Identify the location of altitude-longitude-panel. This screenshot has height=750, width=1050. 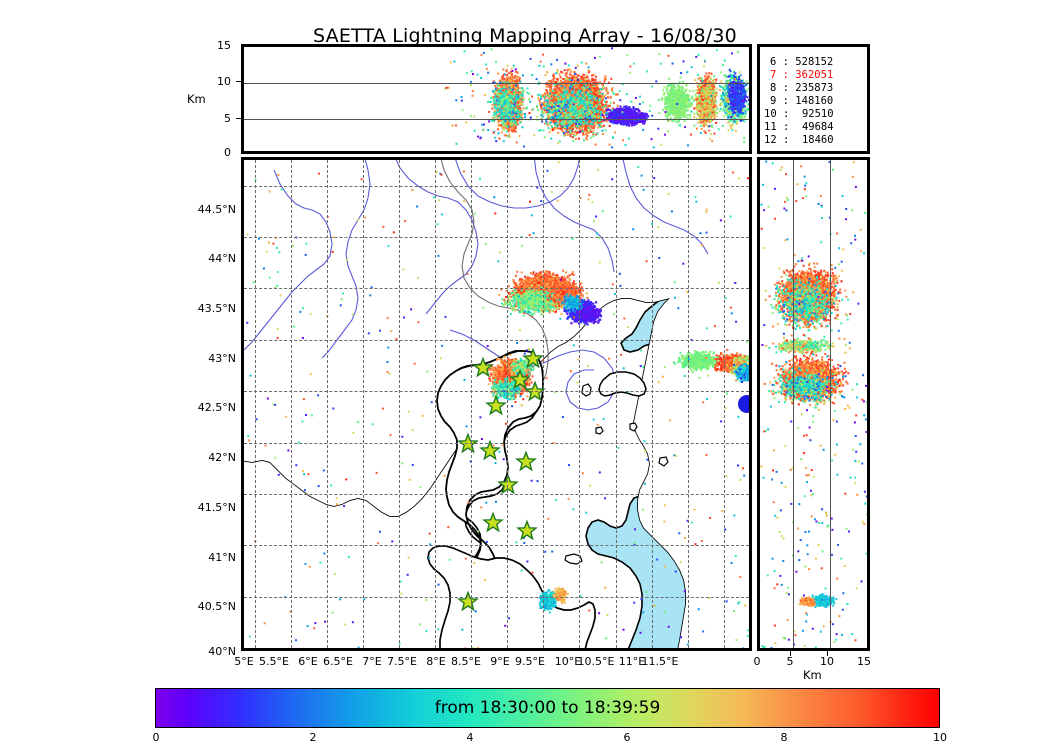
(496, 99).